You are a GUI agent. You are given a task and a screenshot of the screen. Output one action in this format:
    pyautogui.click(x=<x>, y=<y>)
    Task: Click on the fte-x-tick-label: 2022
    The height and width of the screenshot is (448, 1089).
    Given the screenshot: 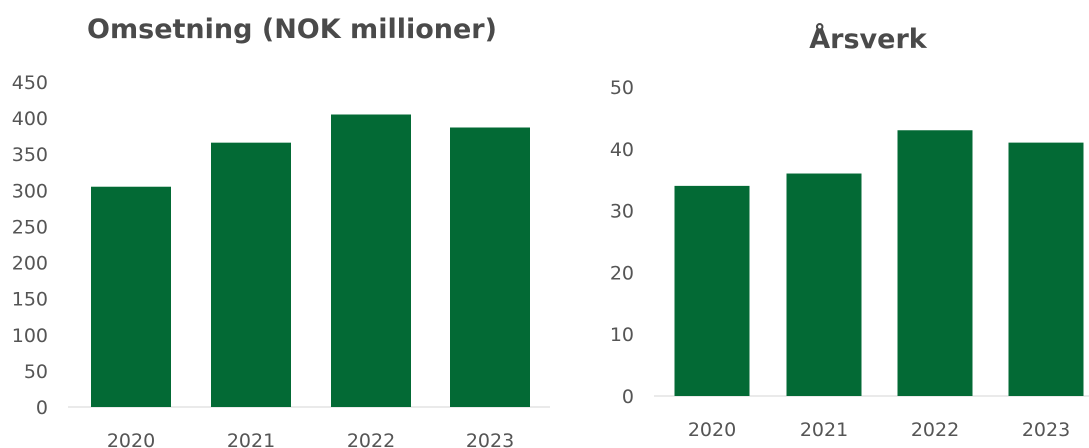 What is the action you would take?
    pyautogui.click(x=935, y=430)
    